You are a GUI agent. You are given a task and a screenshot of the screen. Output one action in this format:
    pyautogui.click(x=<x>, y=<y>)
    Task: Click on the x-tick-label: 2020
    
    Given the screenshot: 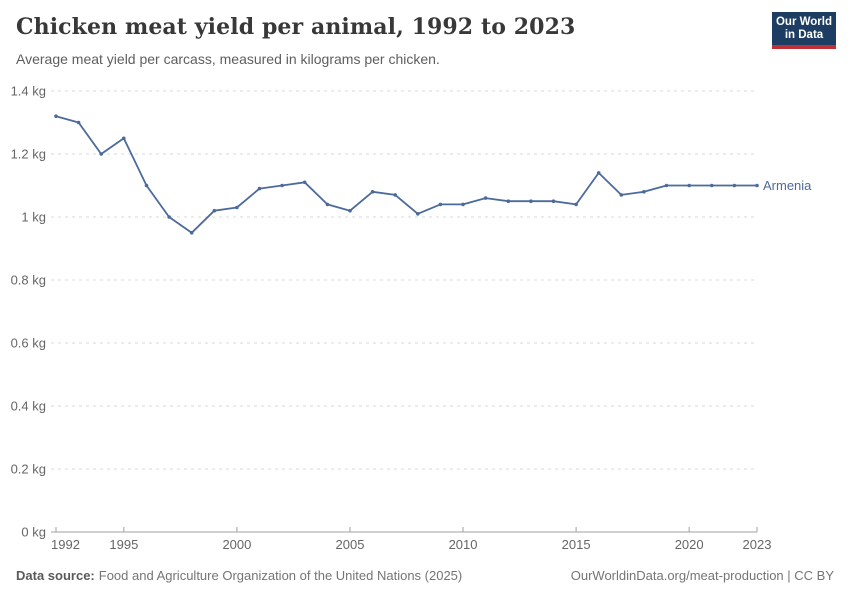 What is the action you would take?
    pyautogui.click(x=689, y=544)
    